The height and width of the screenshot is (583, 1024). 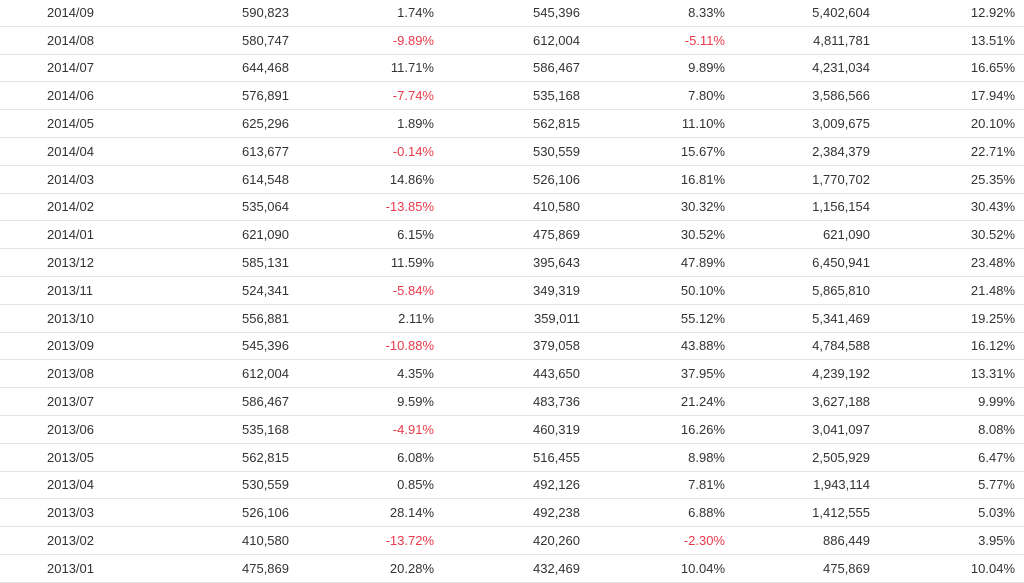 What do you see at coordinates (265, 513) in the screenshot?
I see `cell-revenue: 526,106` at bounding box center [265, 513].